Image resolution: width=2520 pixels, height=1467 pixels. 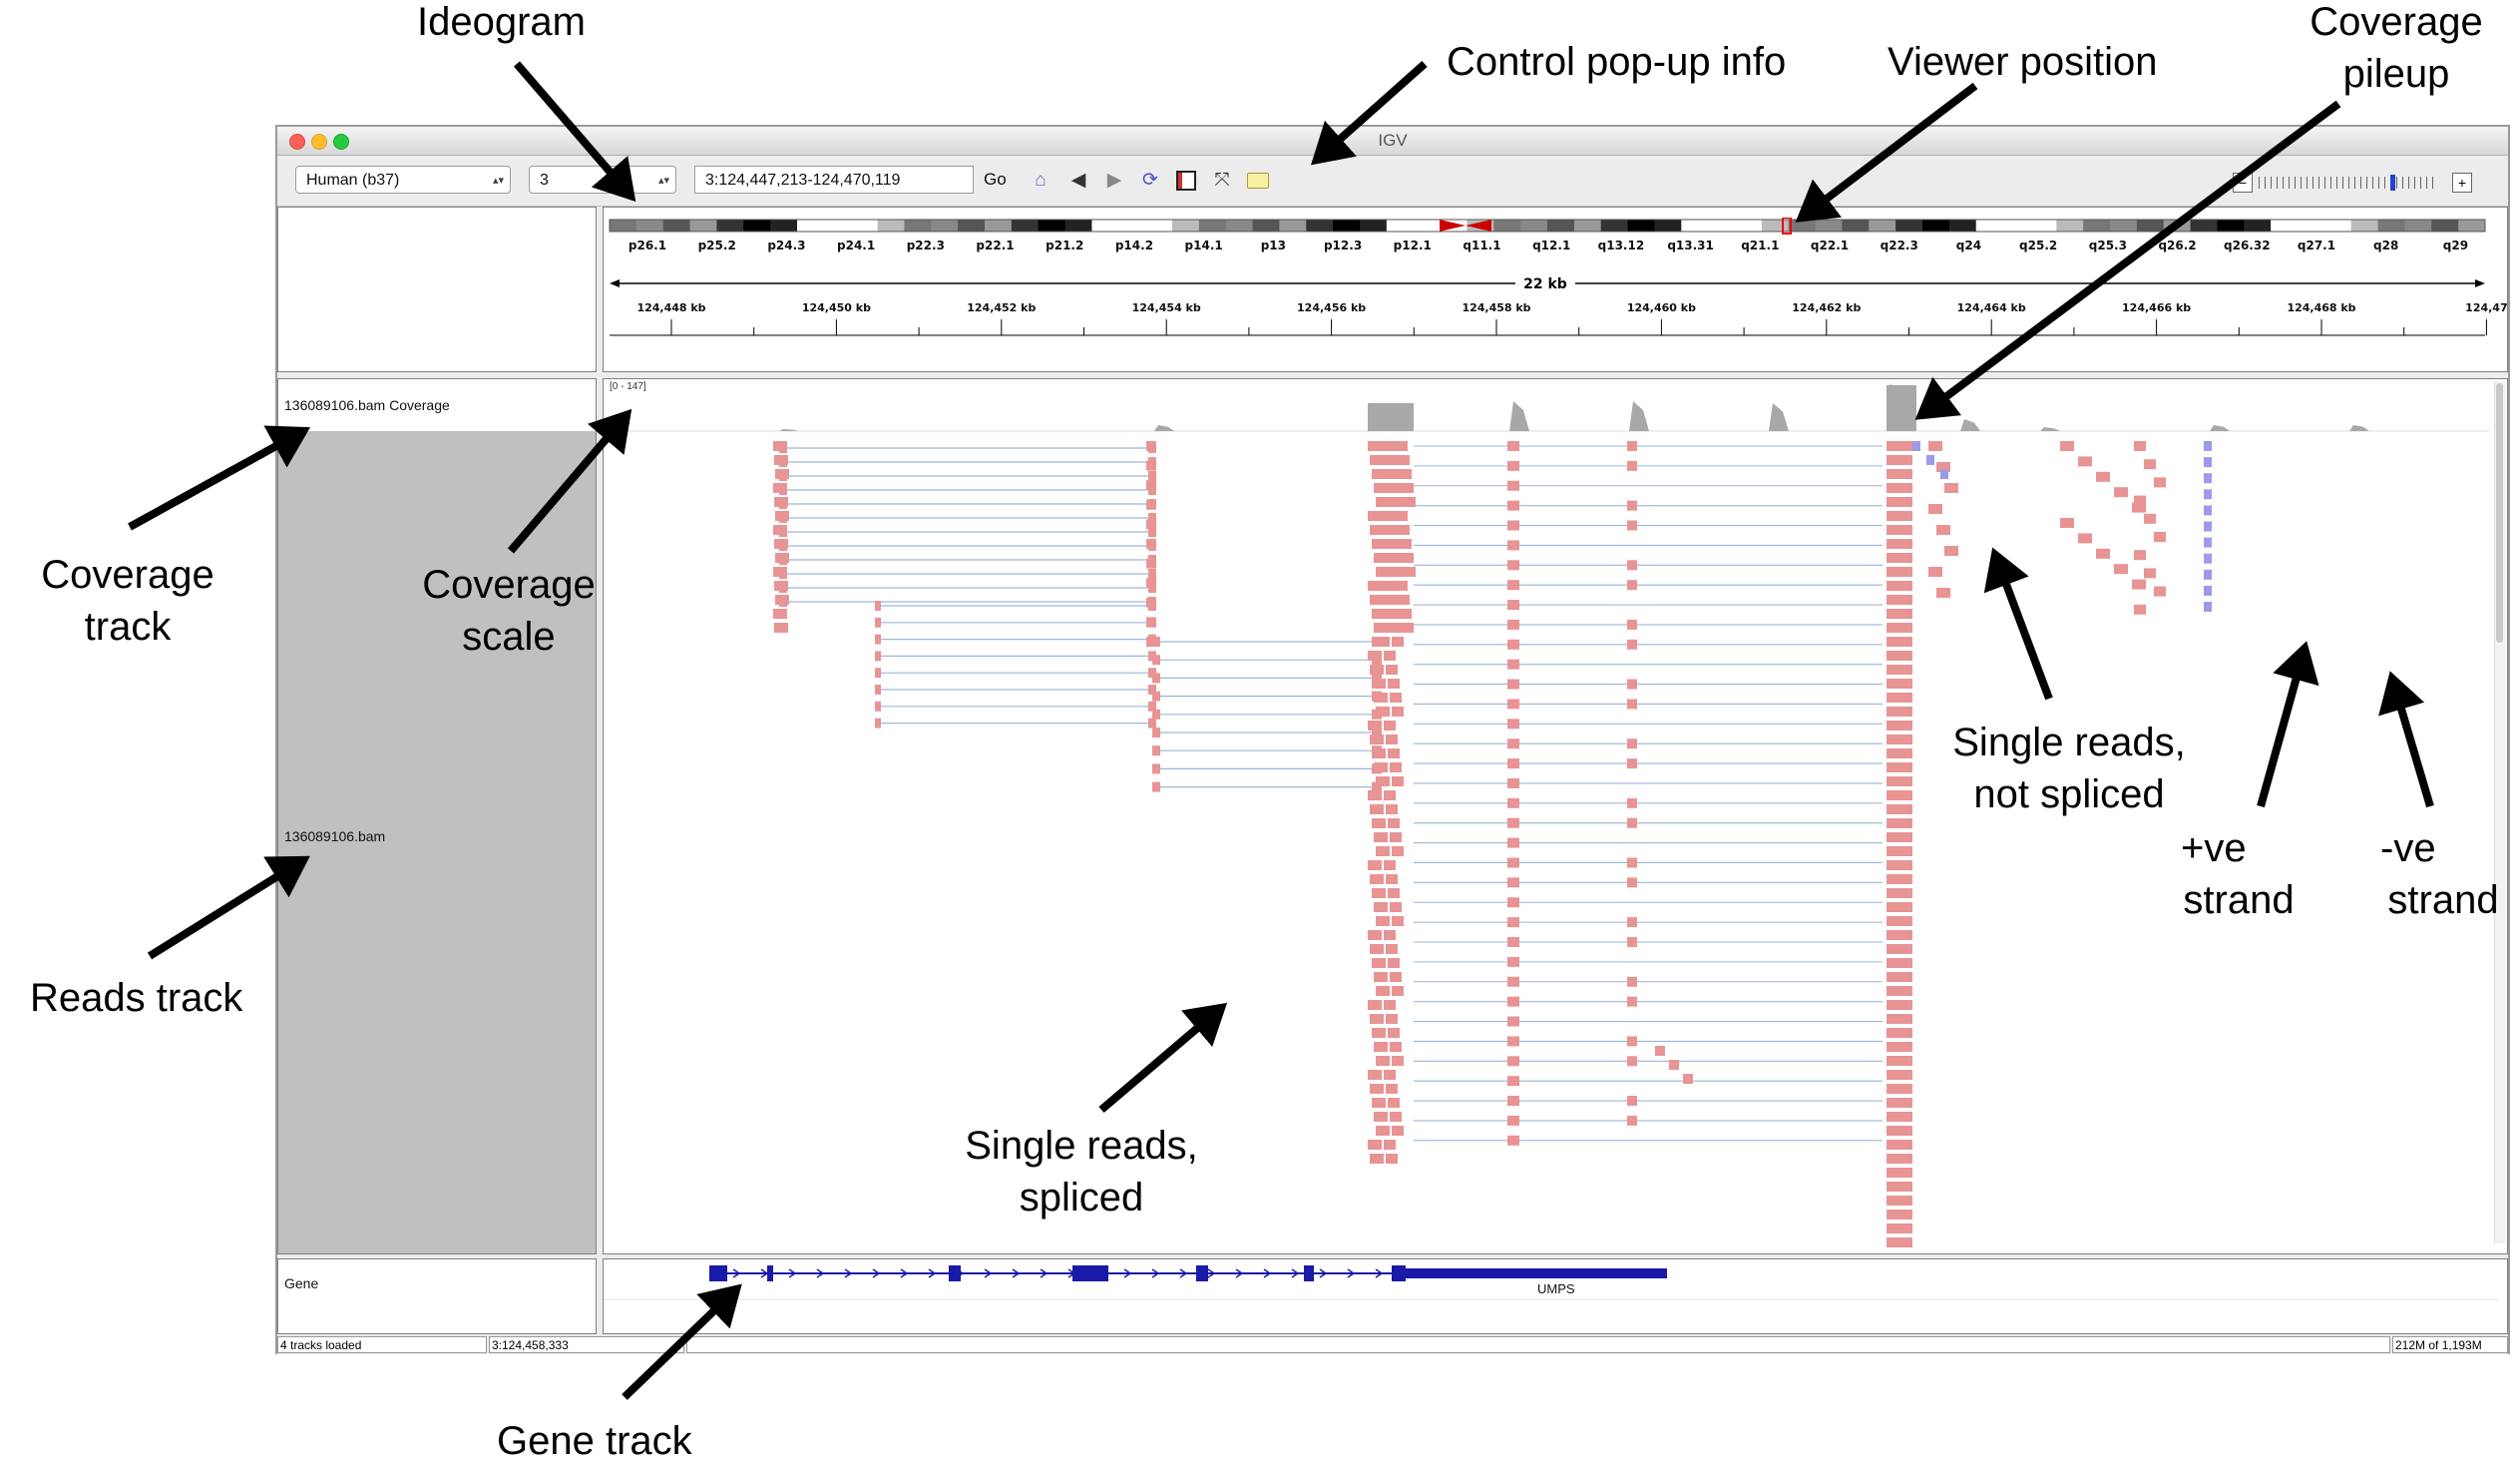 What do you see at coordinates (1222, 180) in the screenshot?
I see `resize-icon: ⤧` at bounding box center [1222, 180].